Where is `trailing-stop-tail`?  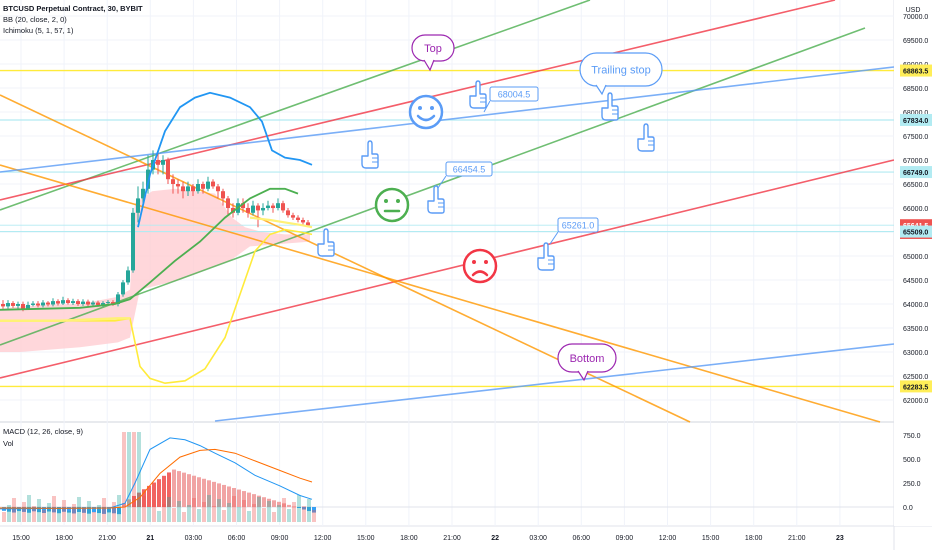
trailing-stop-tail is located at coordinates (601, 90).